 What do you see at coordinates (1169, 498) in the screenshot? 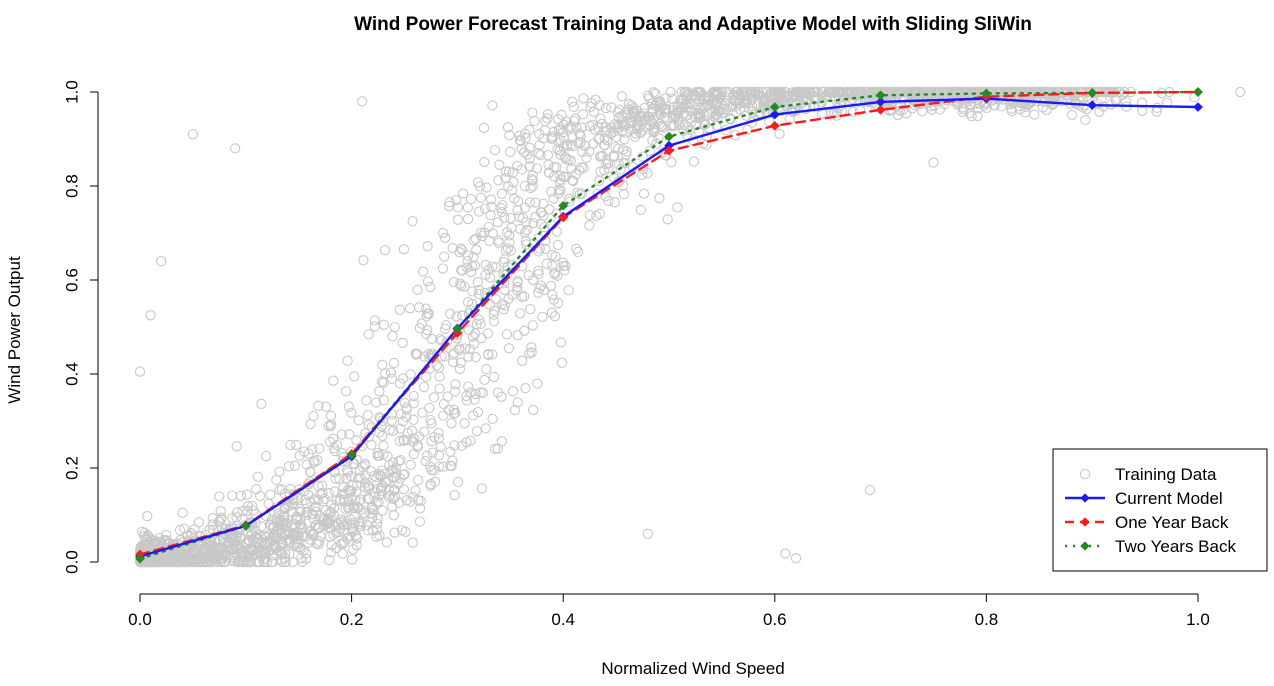
I see `legend-label: Current Model` at bounding box center [1169, 498].